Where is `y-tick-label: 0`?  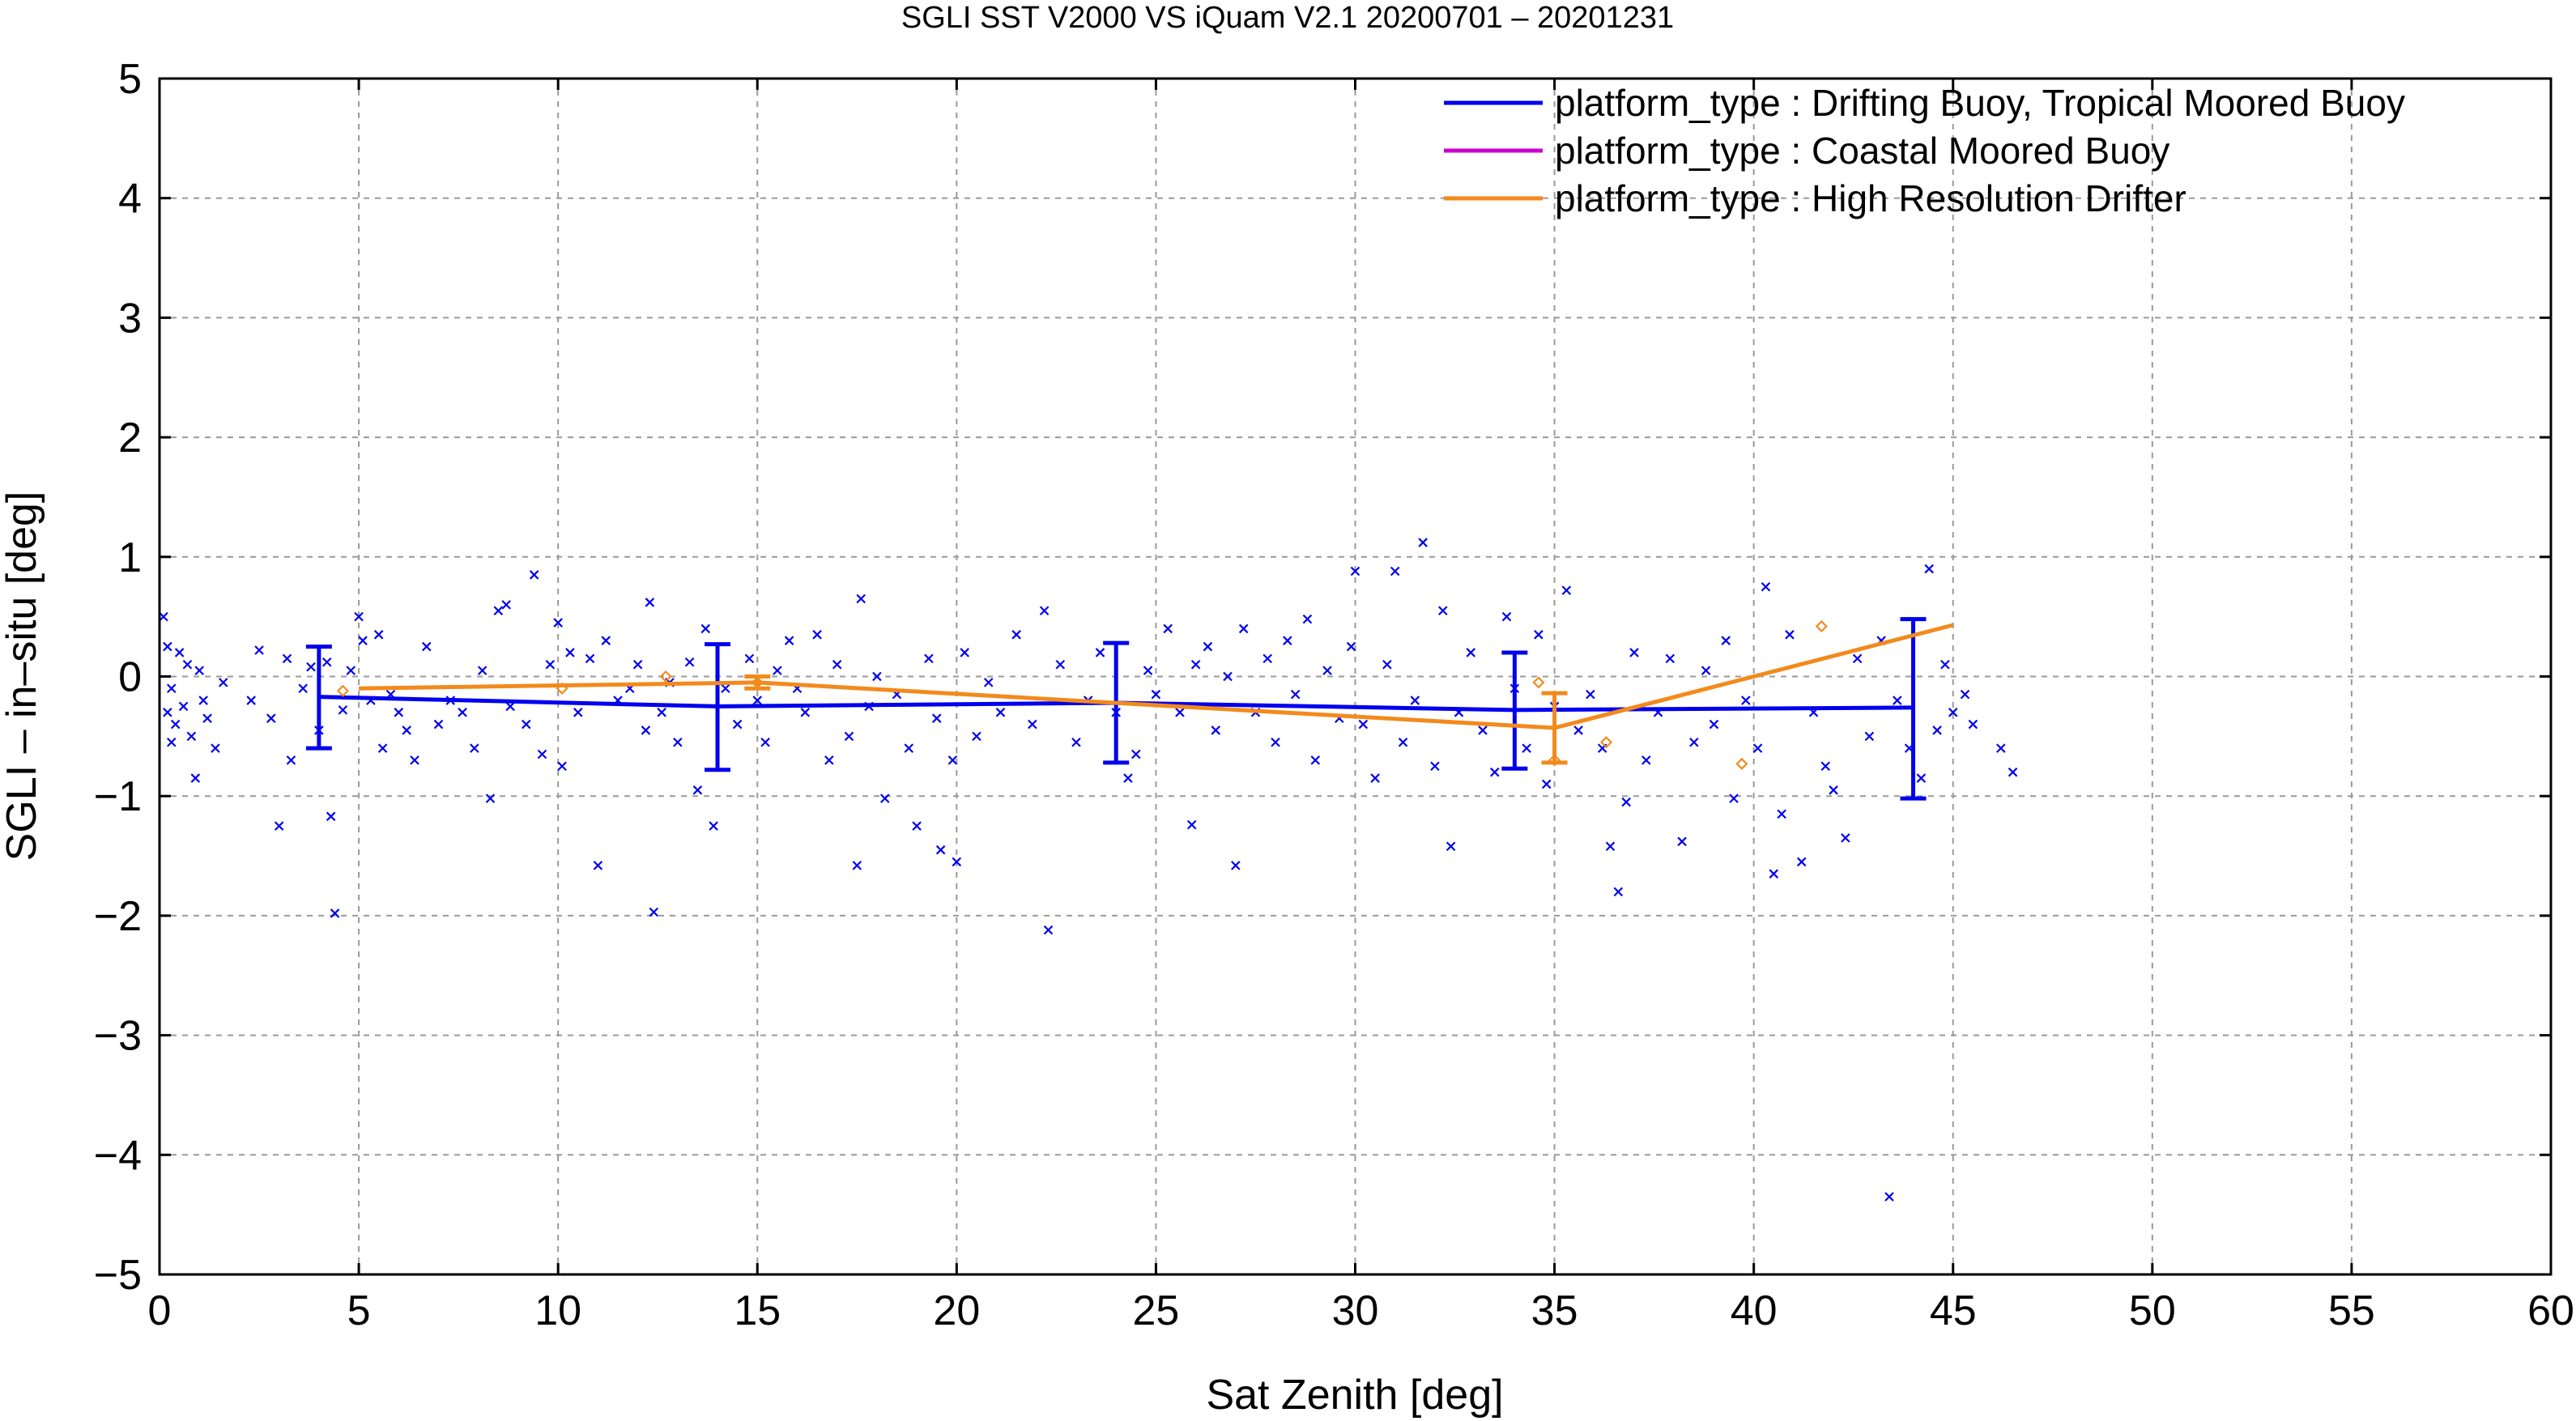
y-tick-label: 0 is located at coordinates (130, 677).